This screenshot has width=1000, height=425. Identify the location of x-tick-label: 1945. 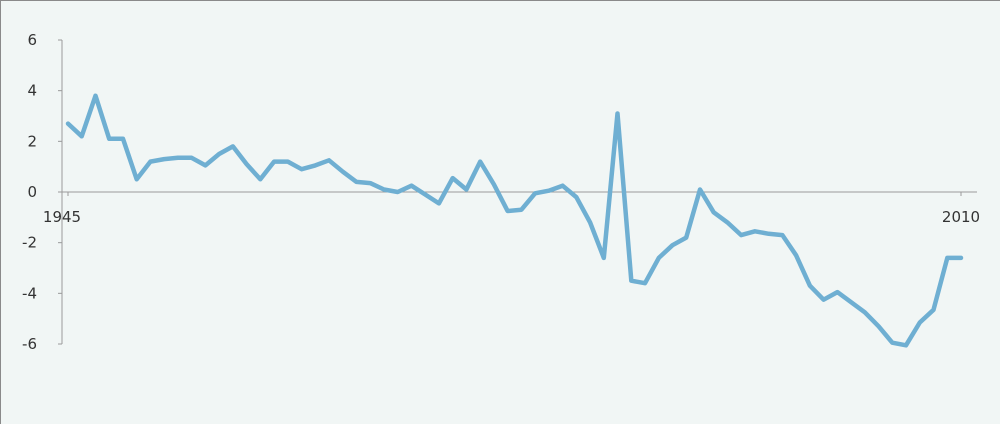
(62, 217).